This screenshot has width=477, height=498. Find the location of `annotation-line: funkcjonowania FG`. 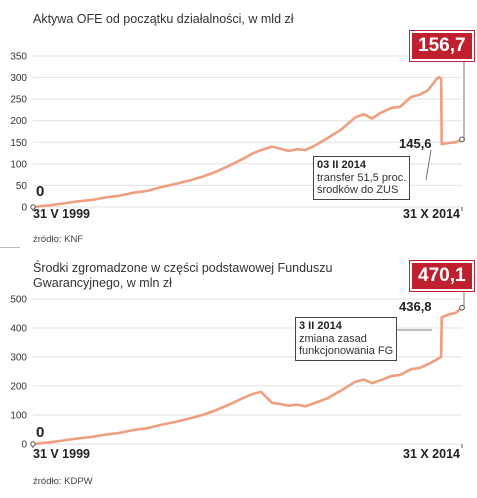

annotation-line: funkcjonowania FG is located at coordinates (346, 351).